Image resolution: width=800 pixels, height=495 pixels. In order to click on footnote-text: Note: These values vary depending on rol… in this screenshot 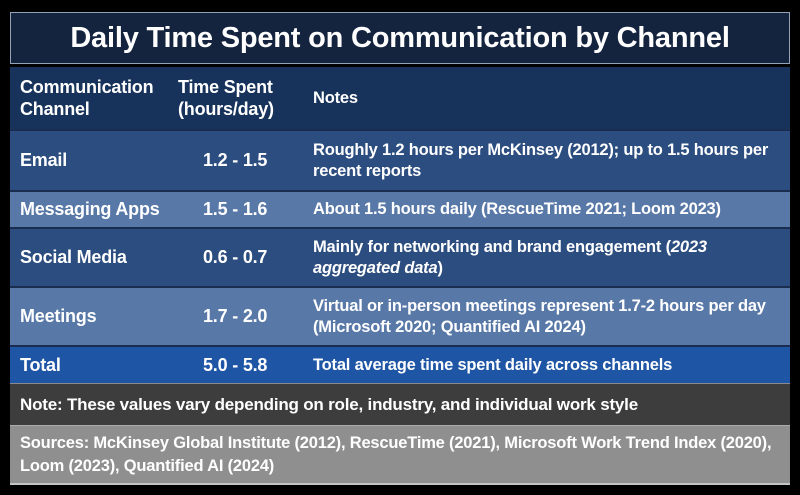, I will do `click(329, 404)`.